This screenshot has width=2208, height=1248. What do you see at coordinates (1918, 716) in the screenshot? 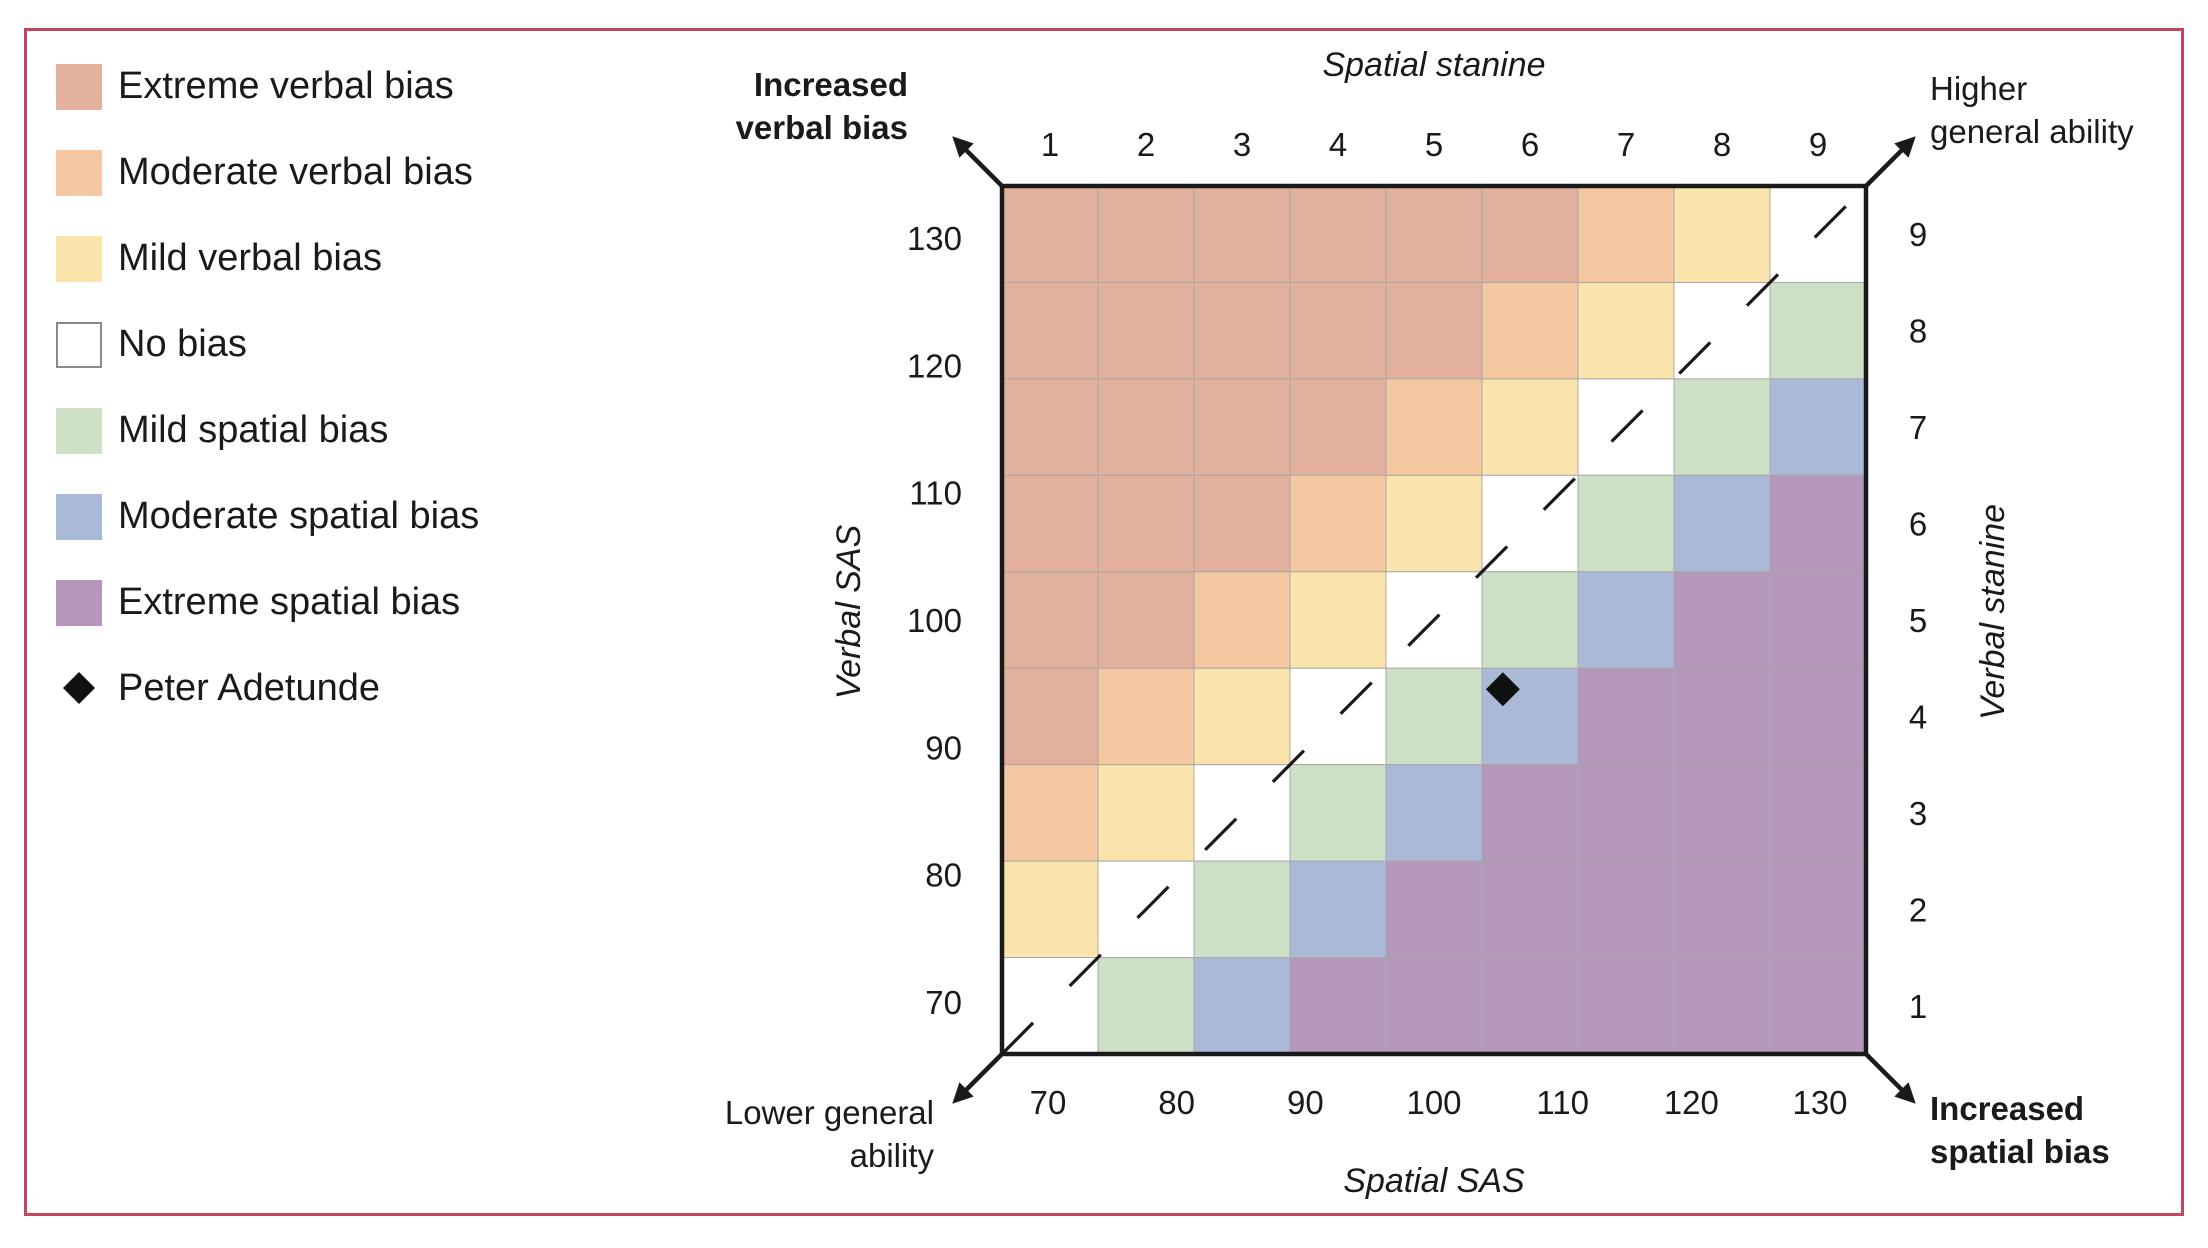
I see `y2-tick-label: 4` at bounding box center [1918, 716].